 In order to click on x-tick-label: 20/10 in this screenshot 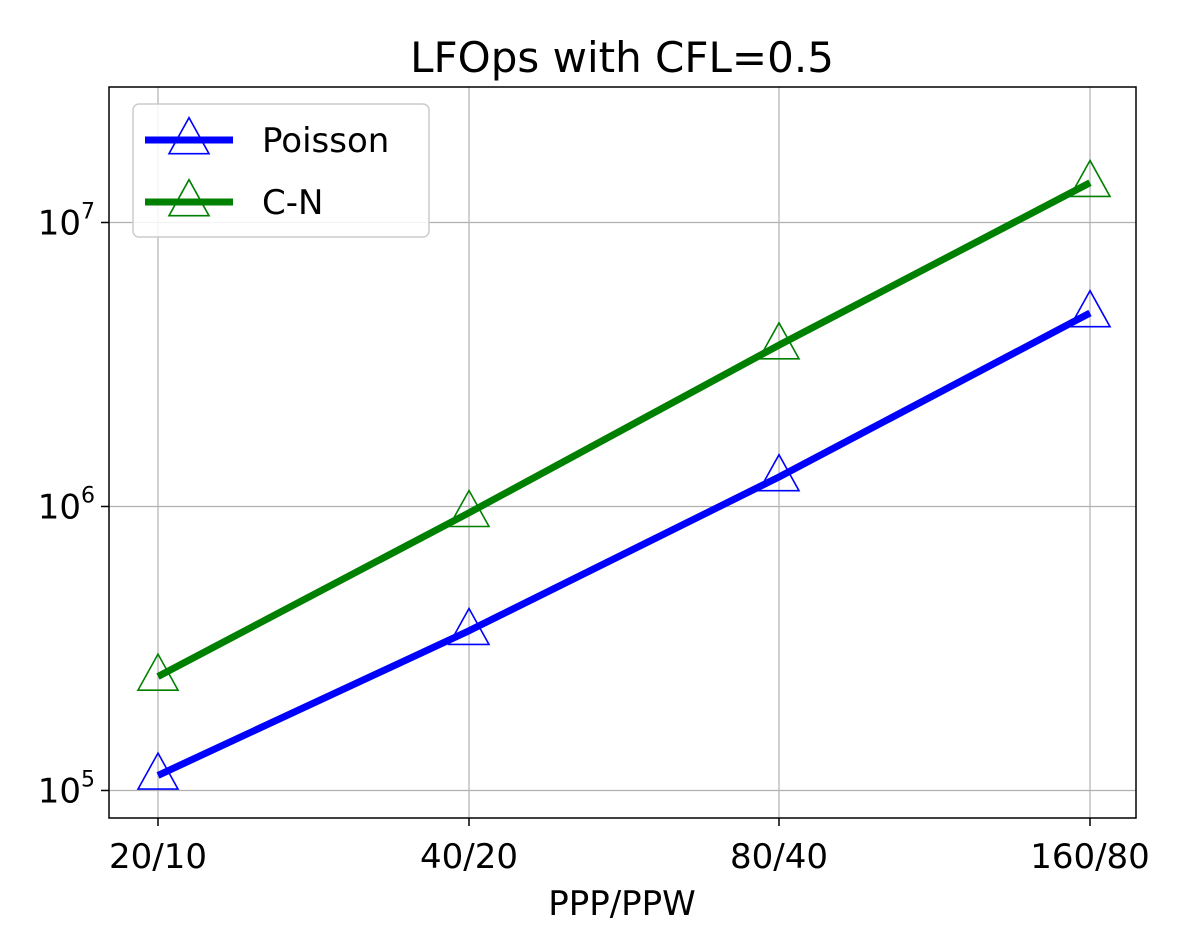, I will do `click(158, 857)`.